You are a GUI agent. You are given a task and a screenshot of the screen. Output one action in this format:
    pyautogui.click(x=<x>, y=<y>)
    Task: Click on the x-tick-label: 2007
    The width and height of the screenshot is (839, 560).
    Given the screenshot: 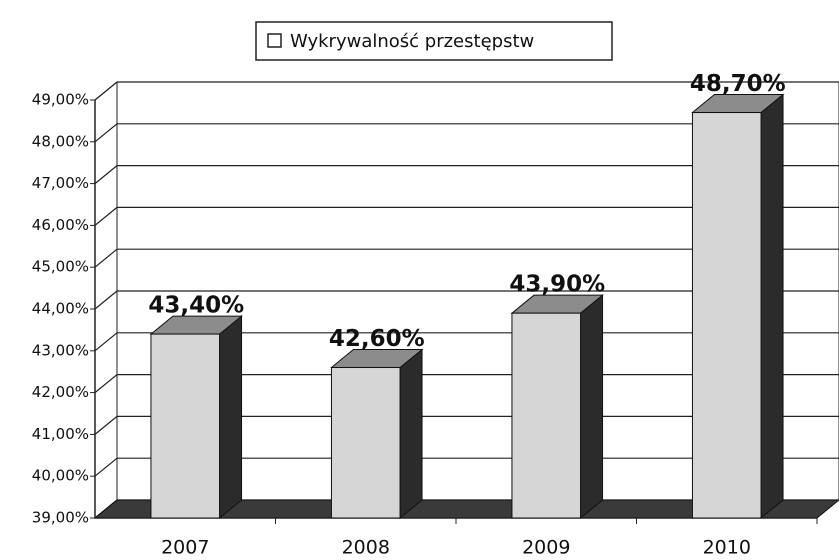 What is the action you would take?
    pyautogui.click(x=185, y=548)
    